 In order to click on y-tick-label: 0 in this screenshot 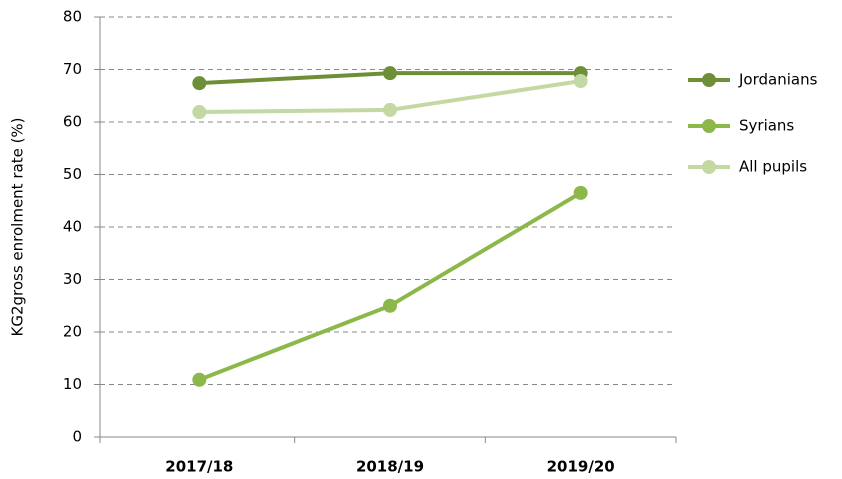, I will do `click(77, 437)`.